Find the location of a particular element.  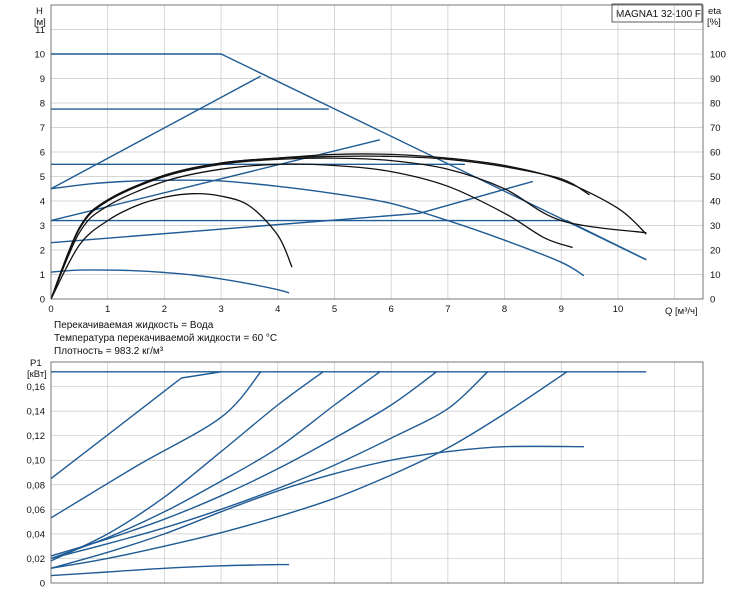

eta-tick-label: 50 is located at coordinates (715, 177).